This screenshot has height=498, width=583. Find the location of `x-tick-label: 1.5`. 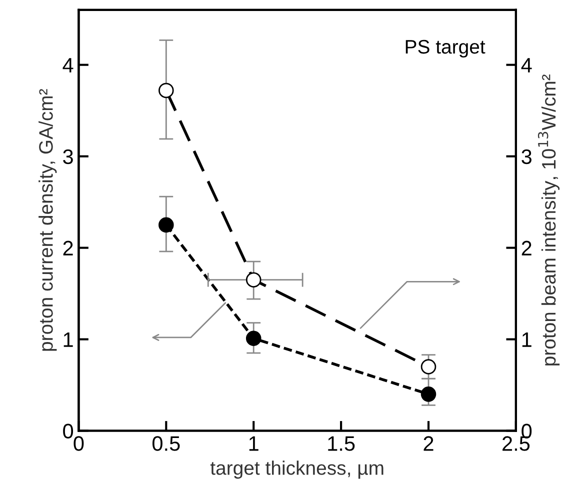

x-tick-label: 1.5 is located at coordinates (341, 443).